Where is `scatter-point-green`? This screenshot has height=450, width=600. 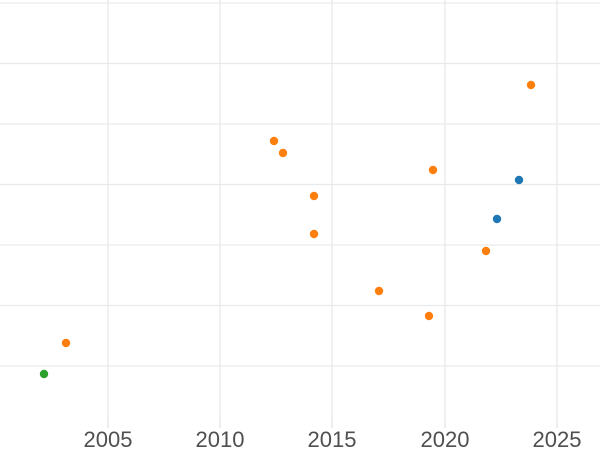
scatter-point-green is located at coordinates (44, 374).